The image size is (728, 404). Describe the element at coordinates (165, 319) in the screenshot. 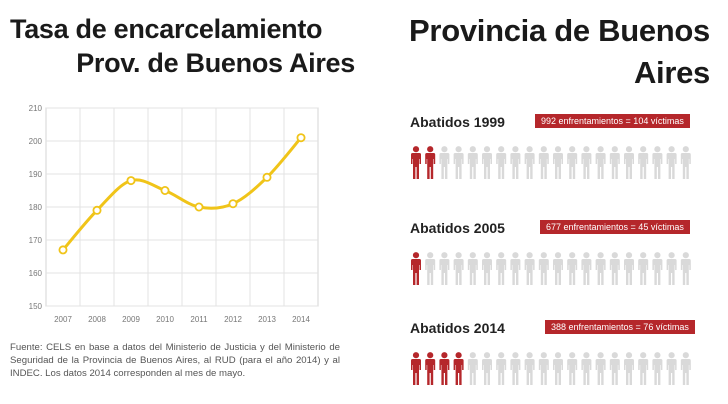

I see `x-tick-label: 2010` at that location.